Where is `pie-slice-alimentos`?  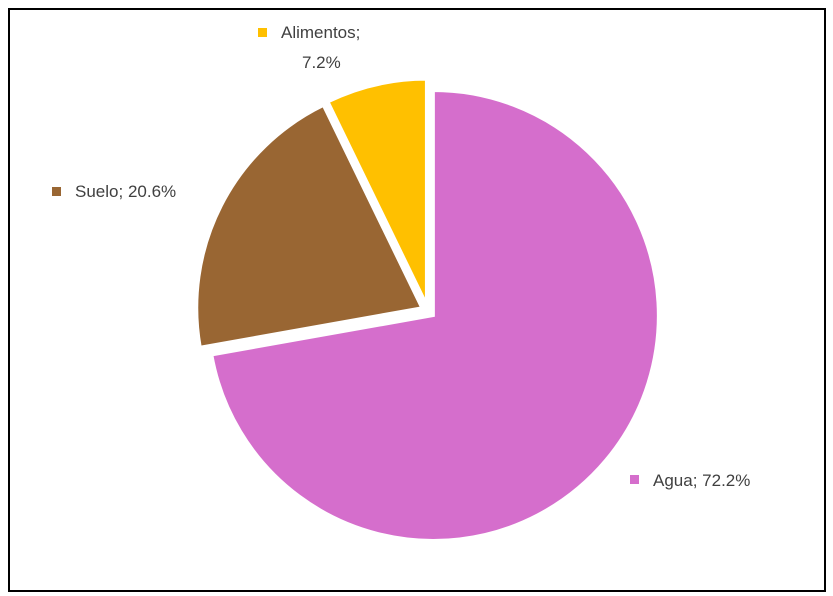 pie-slice-alimentos is located at coordinates (377, 191).